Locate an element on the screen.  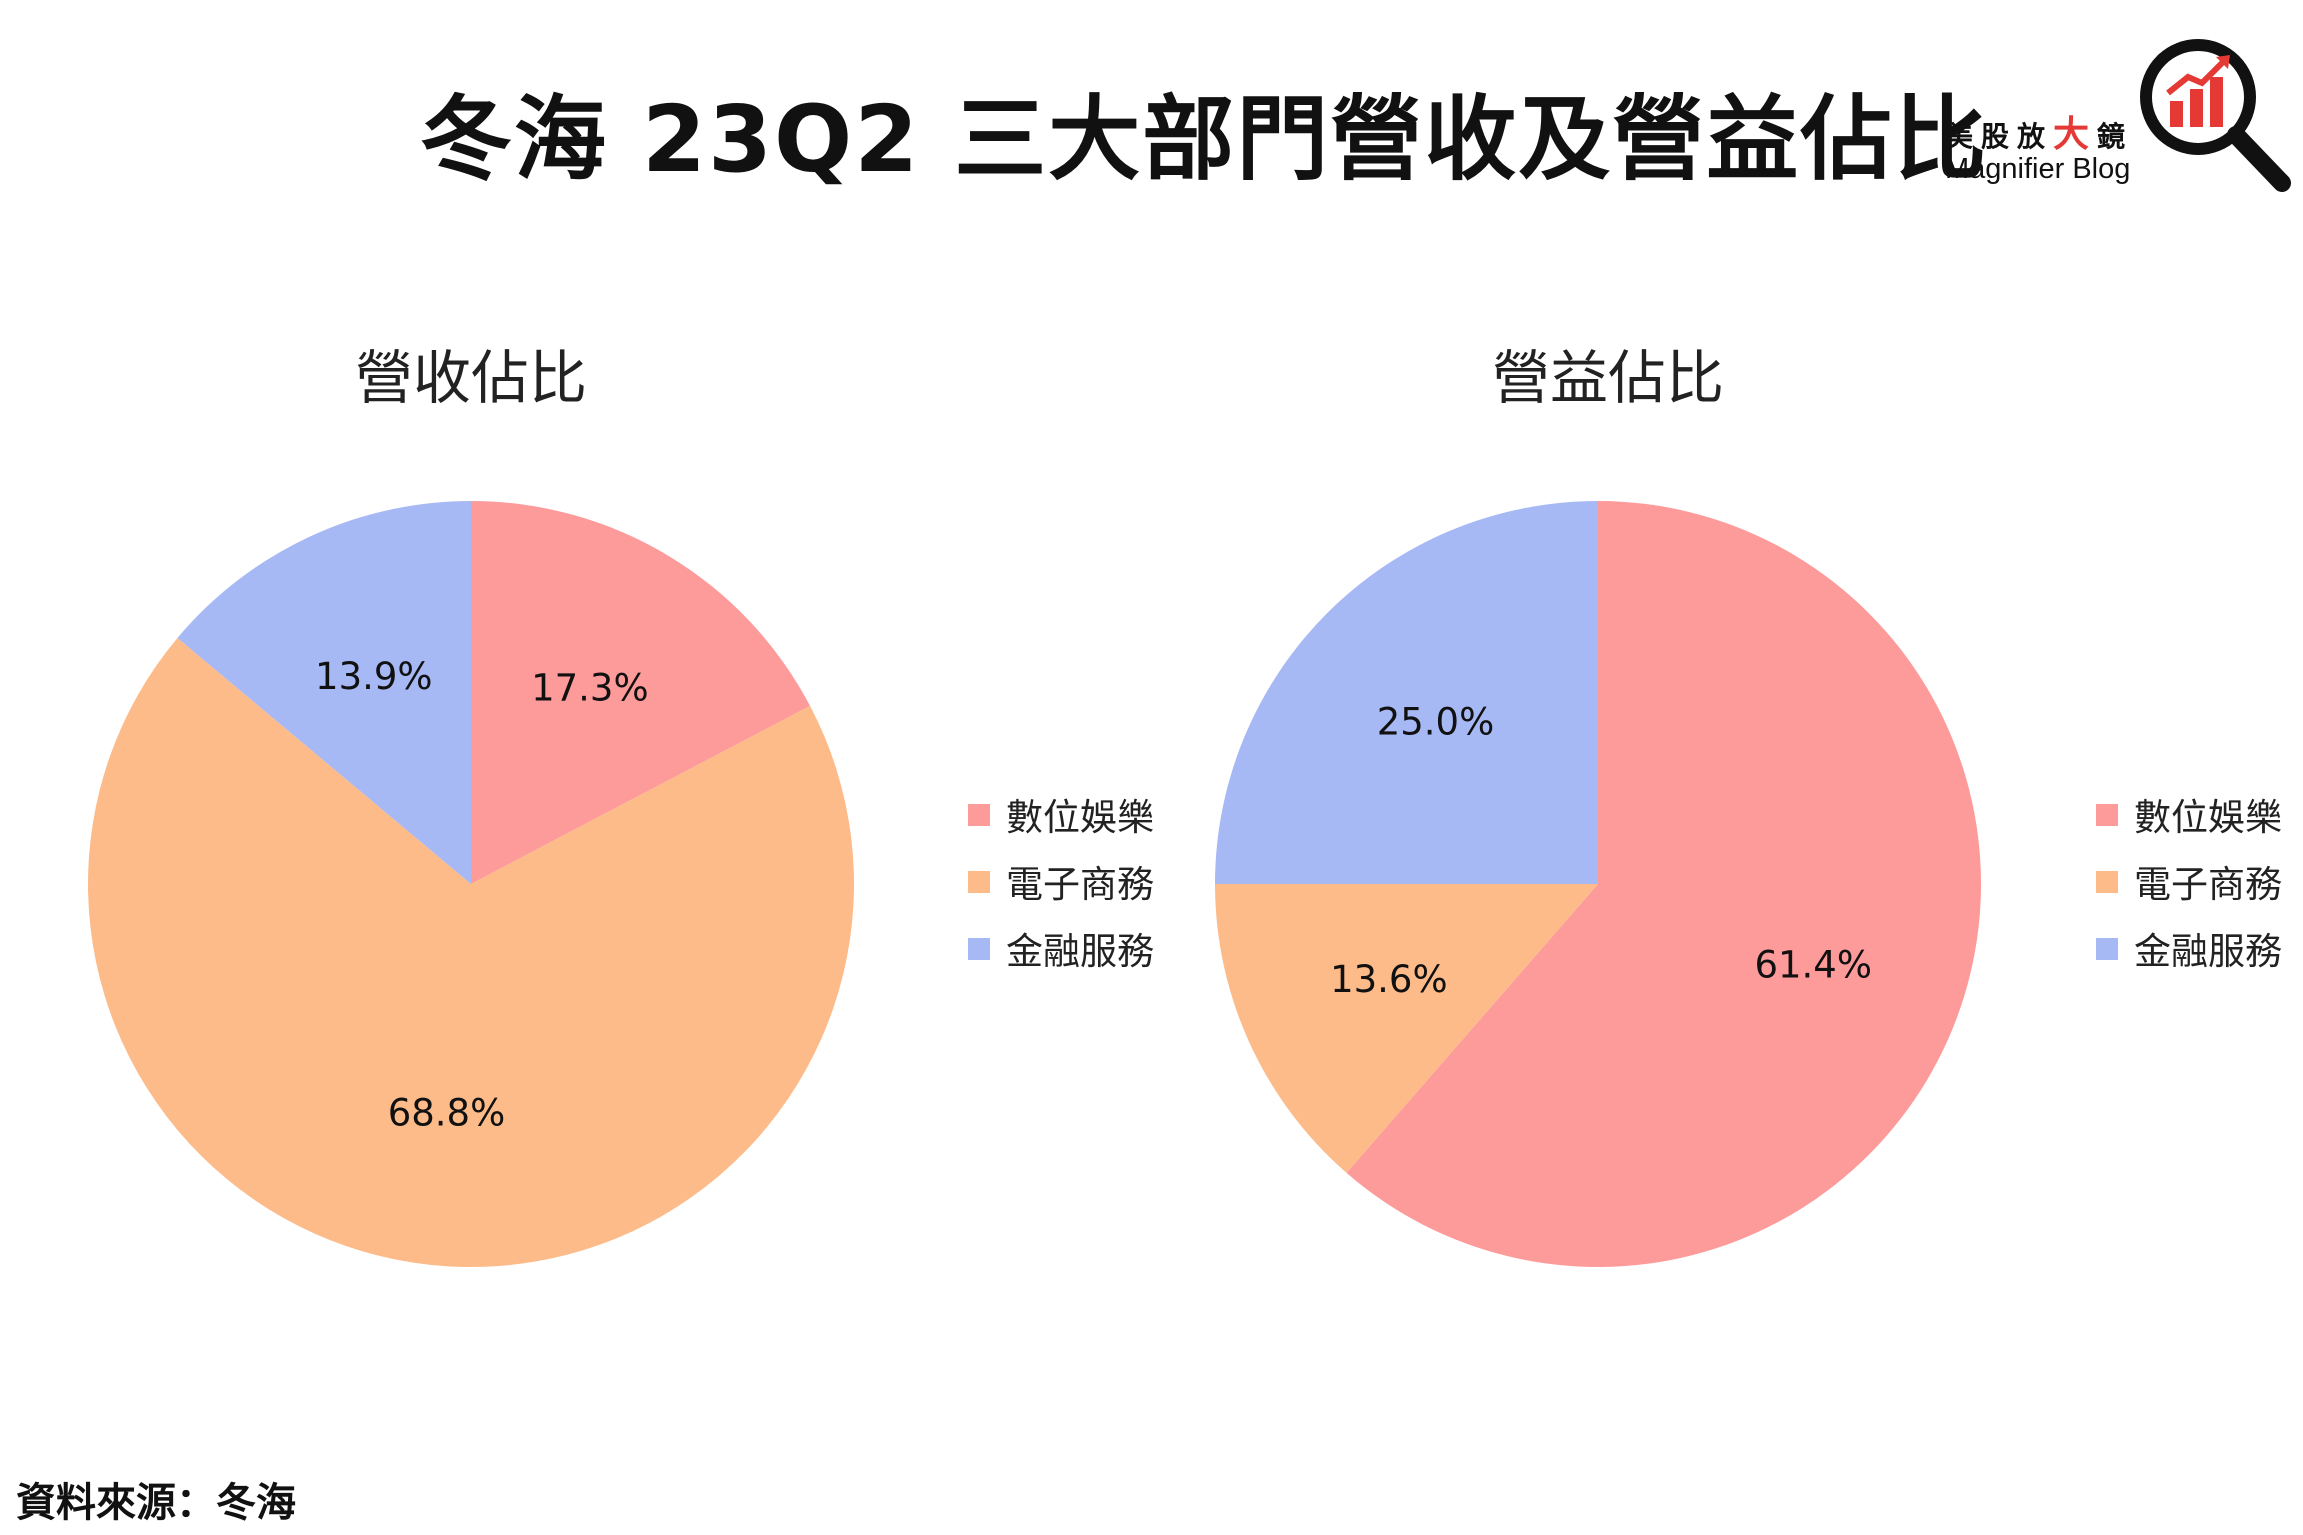
brand-chinese-name: 美股放大鏡 is located at coordinates (2039, 134).